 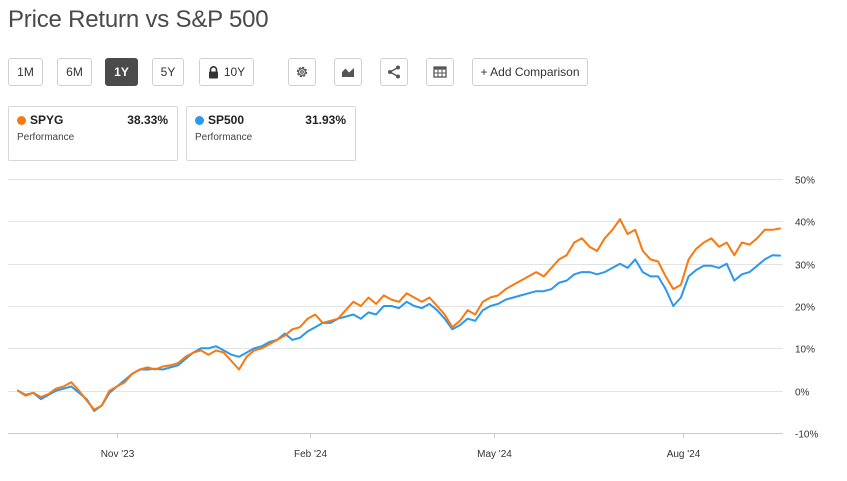 I want to click on y-tick-label: 30%, so click(x=805, y=266).